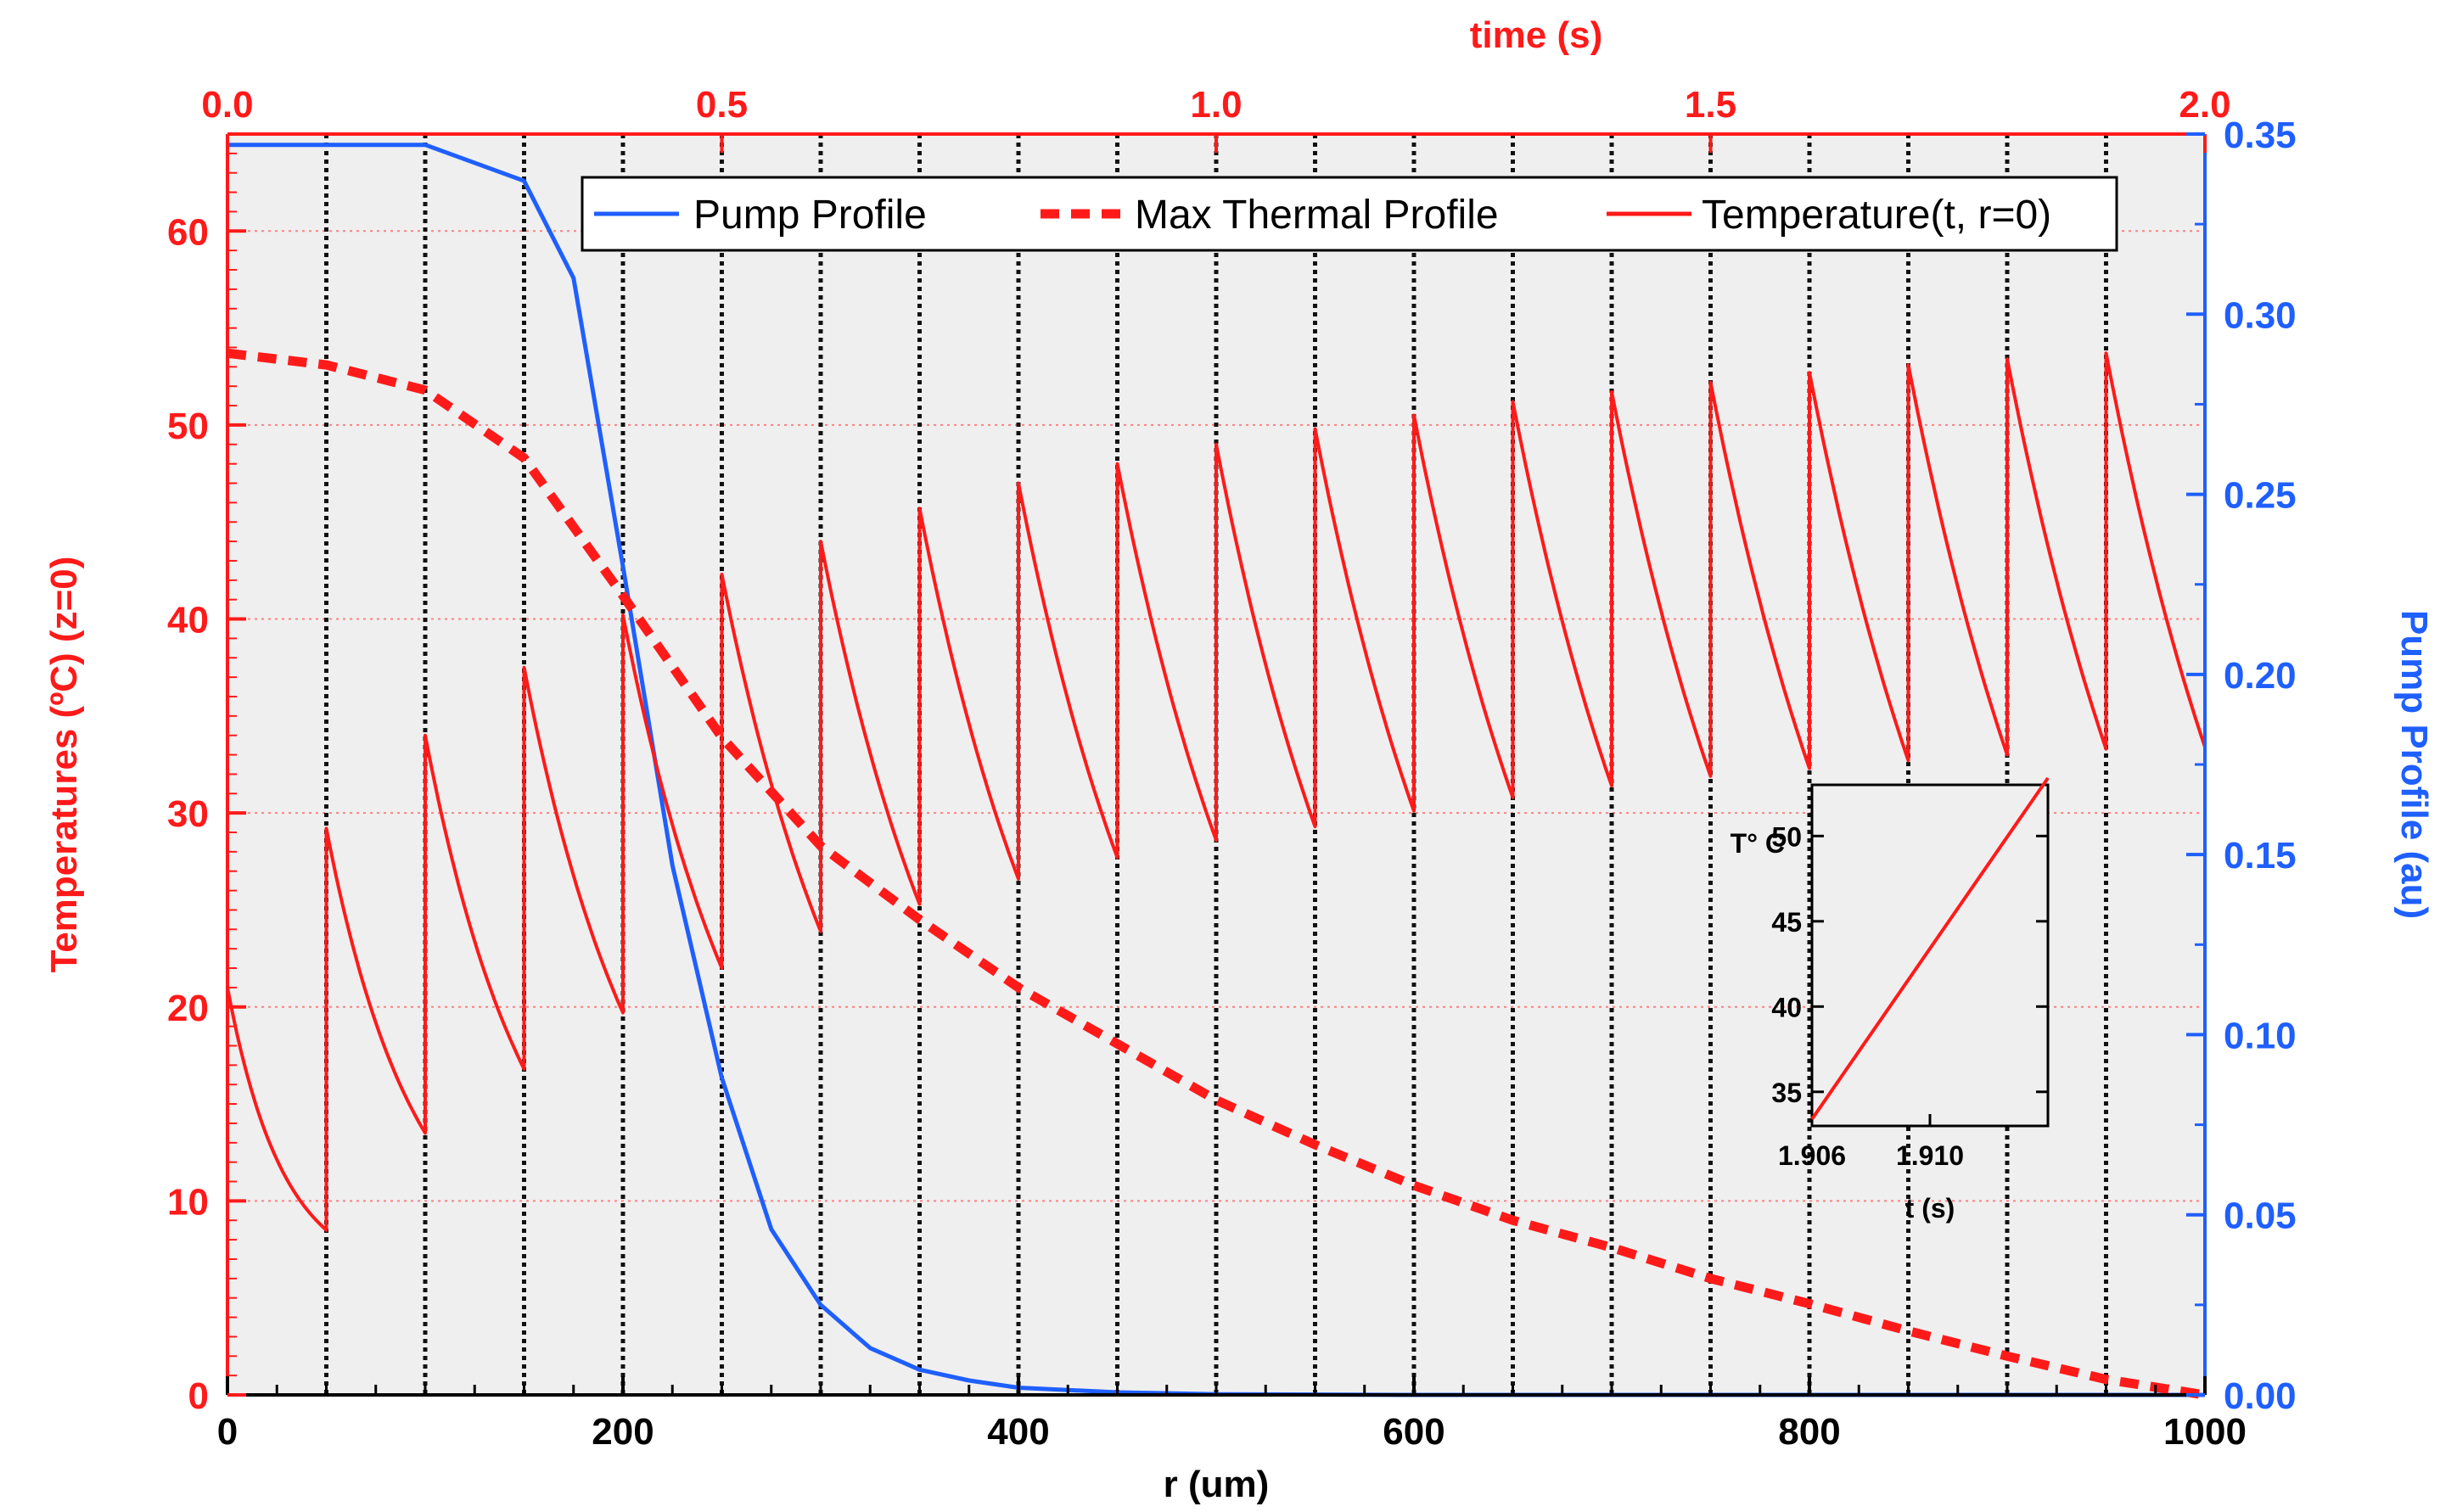 The height and width of the screenshot is (1512, 2457). I want to click on x-bottom-tick-label: 800, so click(1809, 1432).